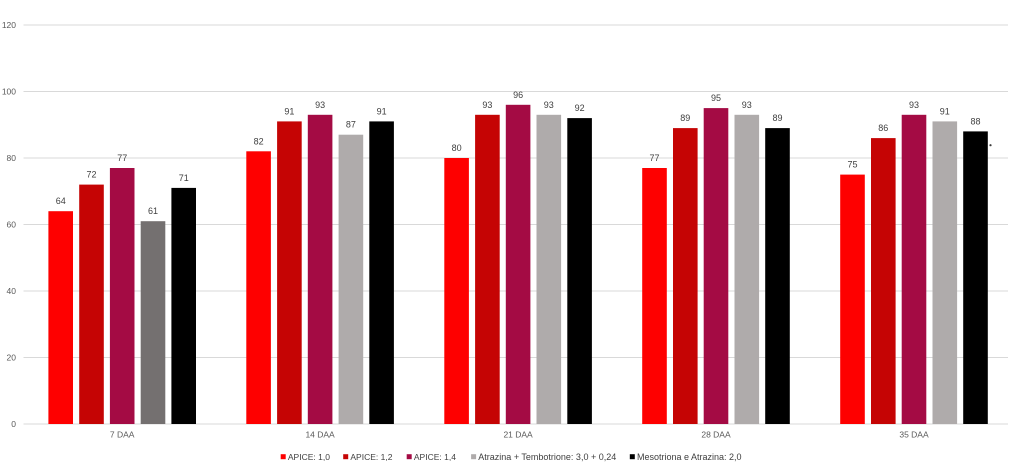 The image size is (1024, 474). What do you see at coordinates (689, 457) in the screenshot?
I see `svg-text: Mesotriona e Atrazina: 2,0` at bounding box center [689, 457].